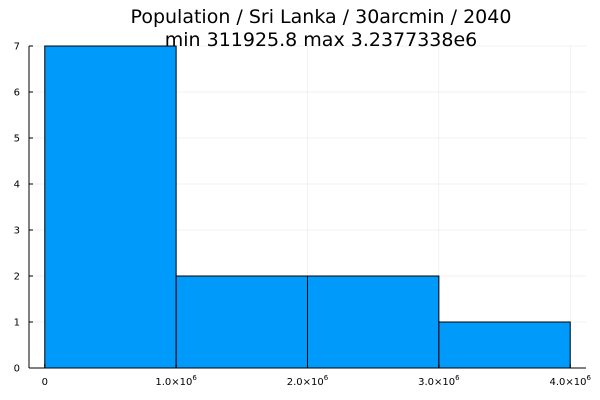 Image resolution: width=600 pixels, height=400 pixels. What do you see at coordinates (17, 277) in the screenshot?
I see `y-tick-label: 2` at bounding box center [17, 277].